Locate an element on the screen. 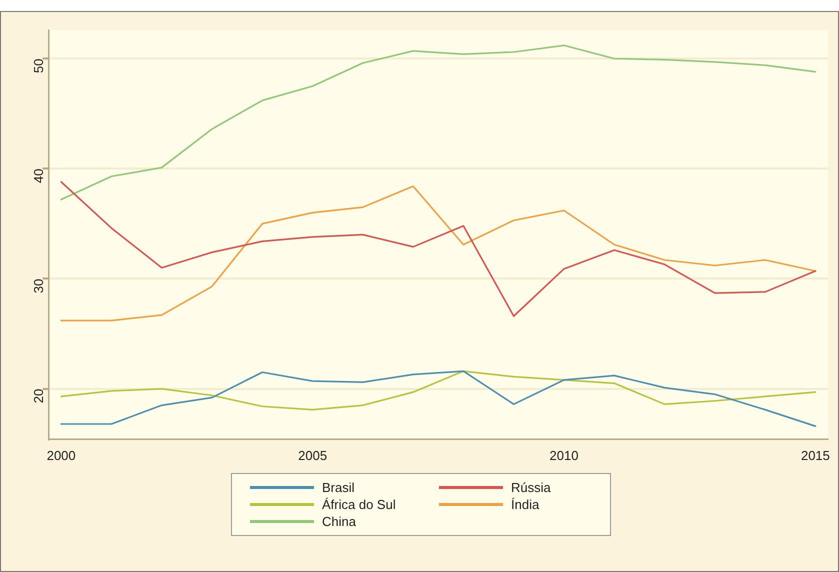 This screenshot has height=572, width=839. y-tick-label: 40 is located at coordinates (38, 176).